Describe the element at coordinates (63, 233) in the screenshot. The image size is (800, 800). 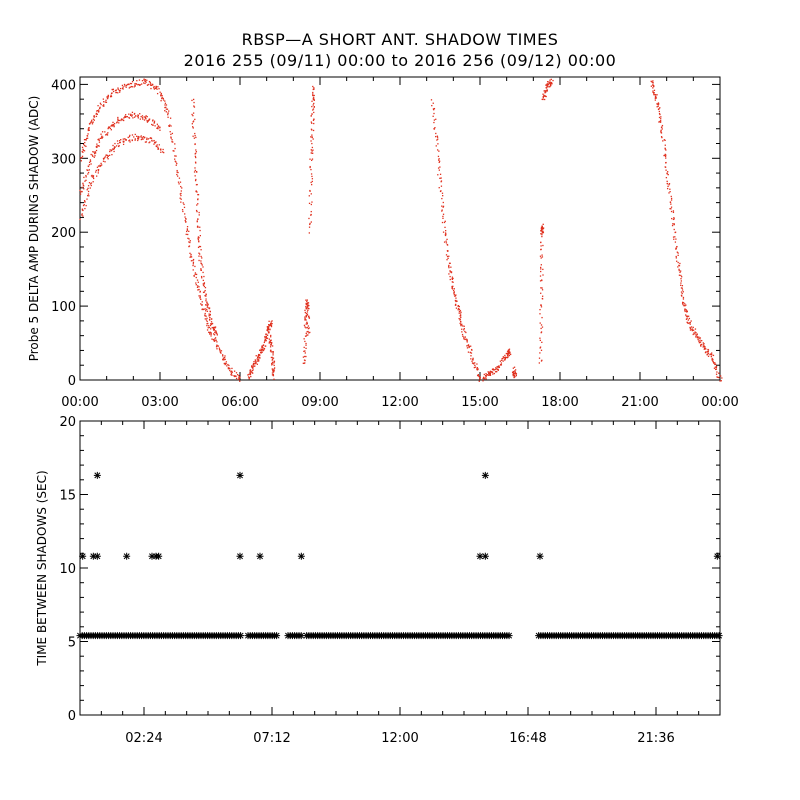
I see `top-y-tick-label: 200` at that location.